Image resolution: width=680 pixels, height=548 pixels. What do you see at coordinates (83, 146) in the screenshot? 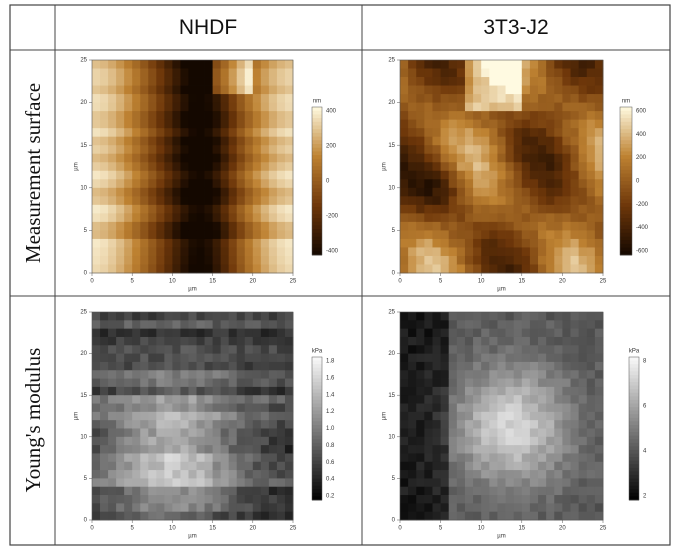
I see `y-tick-label: 15` at bounding box center [83, 146].